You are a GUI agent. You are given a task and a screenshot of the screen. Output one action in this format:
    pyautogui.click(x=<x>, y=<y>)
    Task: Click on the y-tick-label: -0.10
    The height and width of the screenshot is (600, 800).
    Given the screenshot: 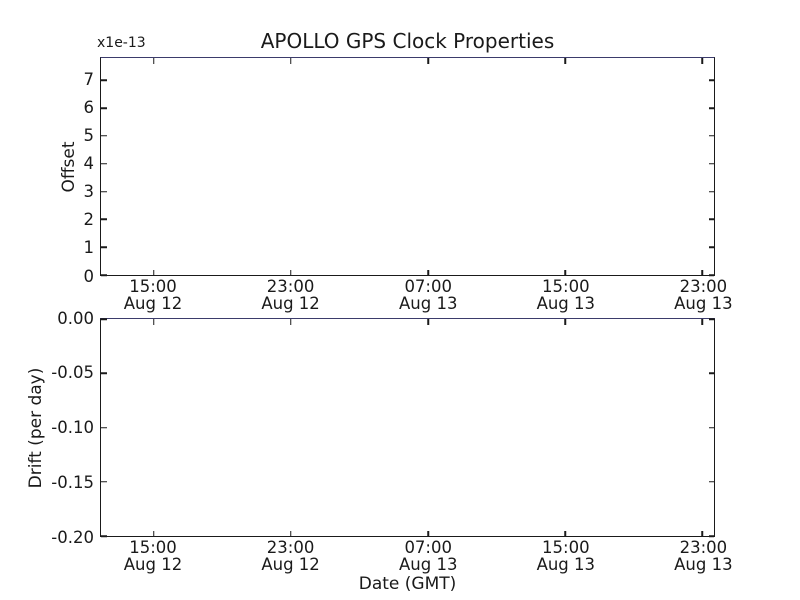 What is the action you would take?
    pyautogui.click(x=72, y=427)
    